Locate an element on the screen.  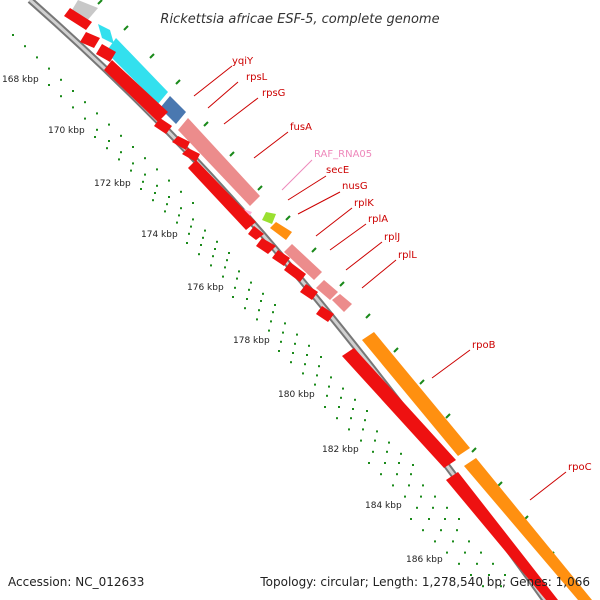
feature-rplL is located at coordinates (342, 303).